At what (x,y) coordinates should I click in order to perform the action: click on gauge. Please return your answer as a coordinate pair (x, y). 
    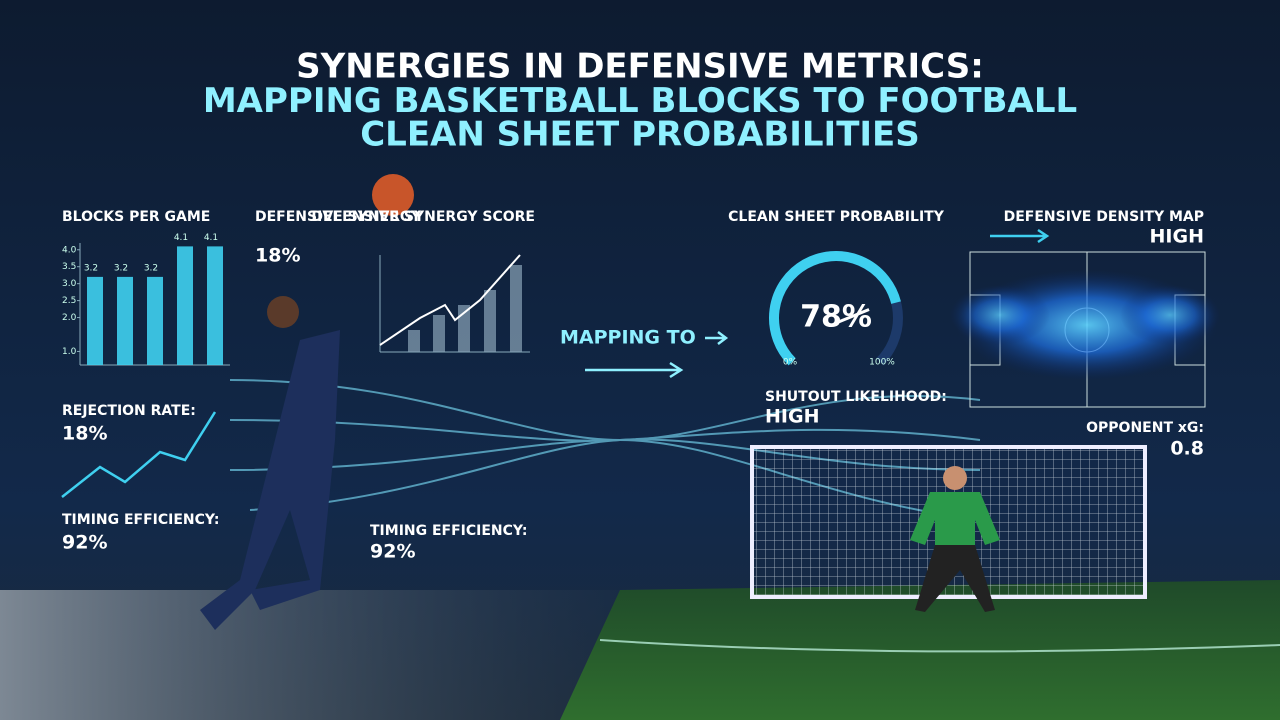
    Looking at the image, I should click on (836, 308).